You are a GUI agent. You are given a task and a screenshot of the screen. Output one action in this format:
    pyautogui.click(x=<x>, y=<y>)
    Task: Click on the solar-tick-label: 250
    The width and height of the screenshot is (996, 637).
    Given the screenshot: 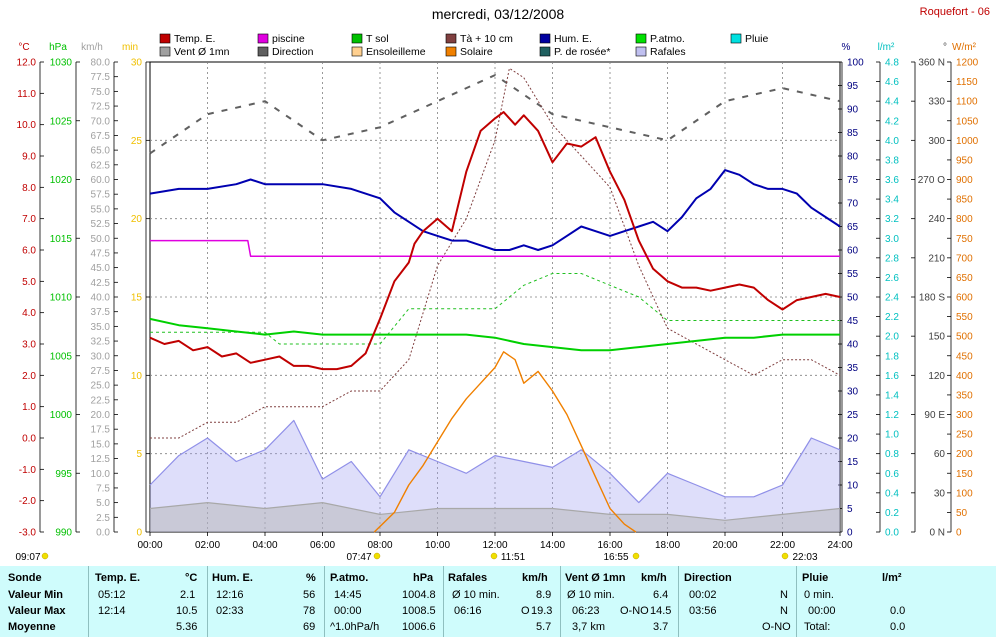 What is the action you would take?
    pyautogui.click(x=964, y=435)
    